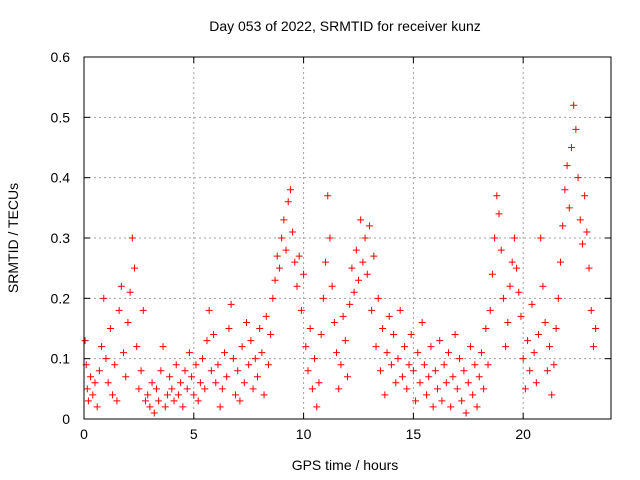 This screenshot has width=640, height=480. I want to click on y-axis-label: SRMTID / TECUs, so click(13, 238).